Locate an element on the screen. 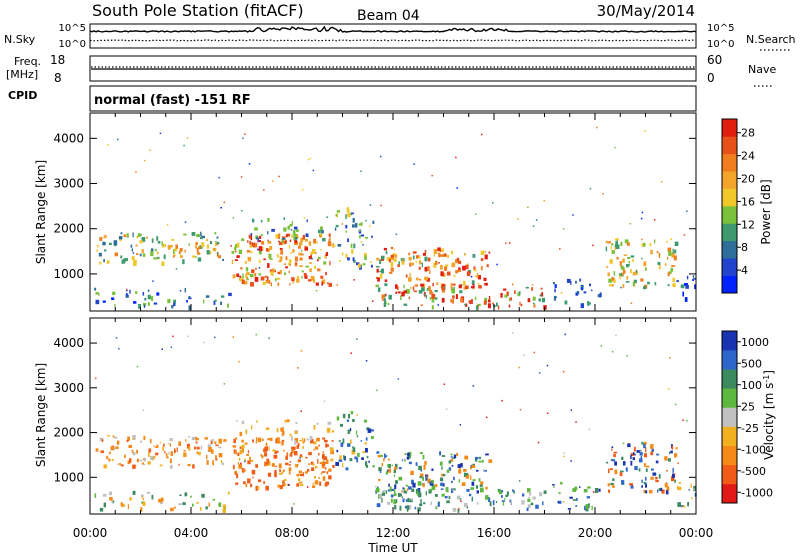 The width and height of the screenshot is (800, 554). time-tick-label: 20:00 is located at coordinates (595, 533).